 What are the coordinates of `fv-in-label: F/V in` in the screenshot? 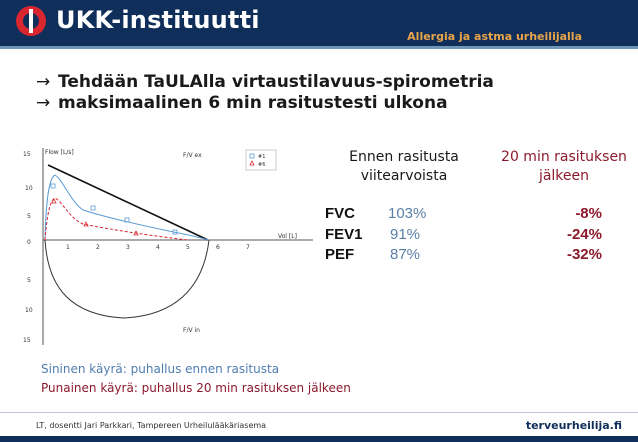 It's located at (191, 330).